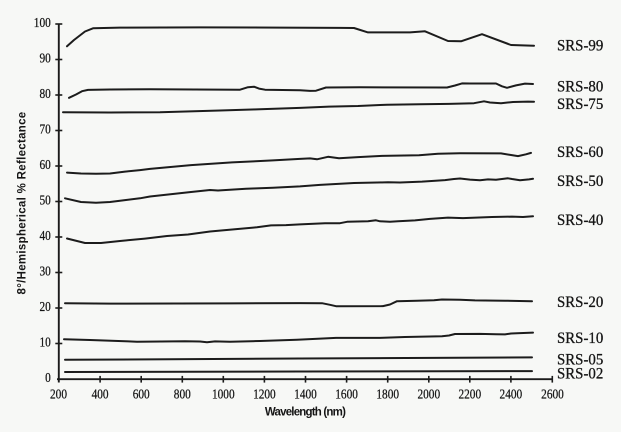  I want to click on svg-text: SRS-60, so click(580, 153).